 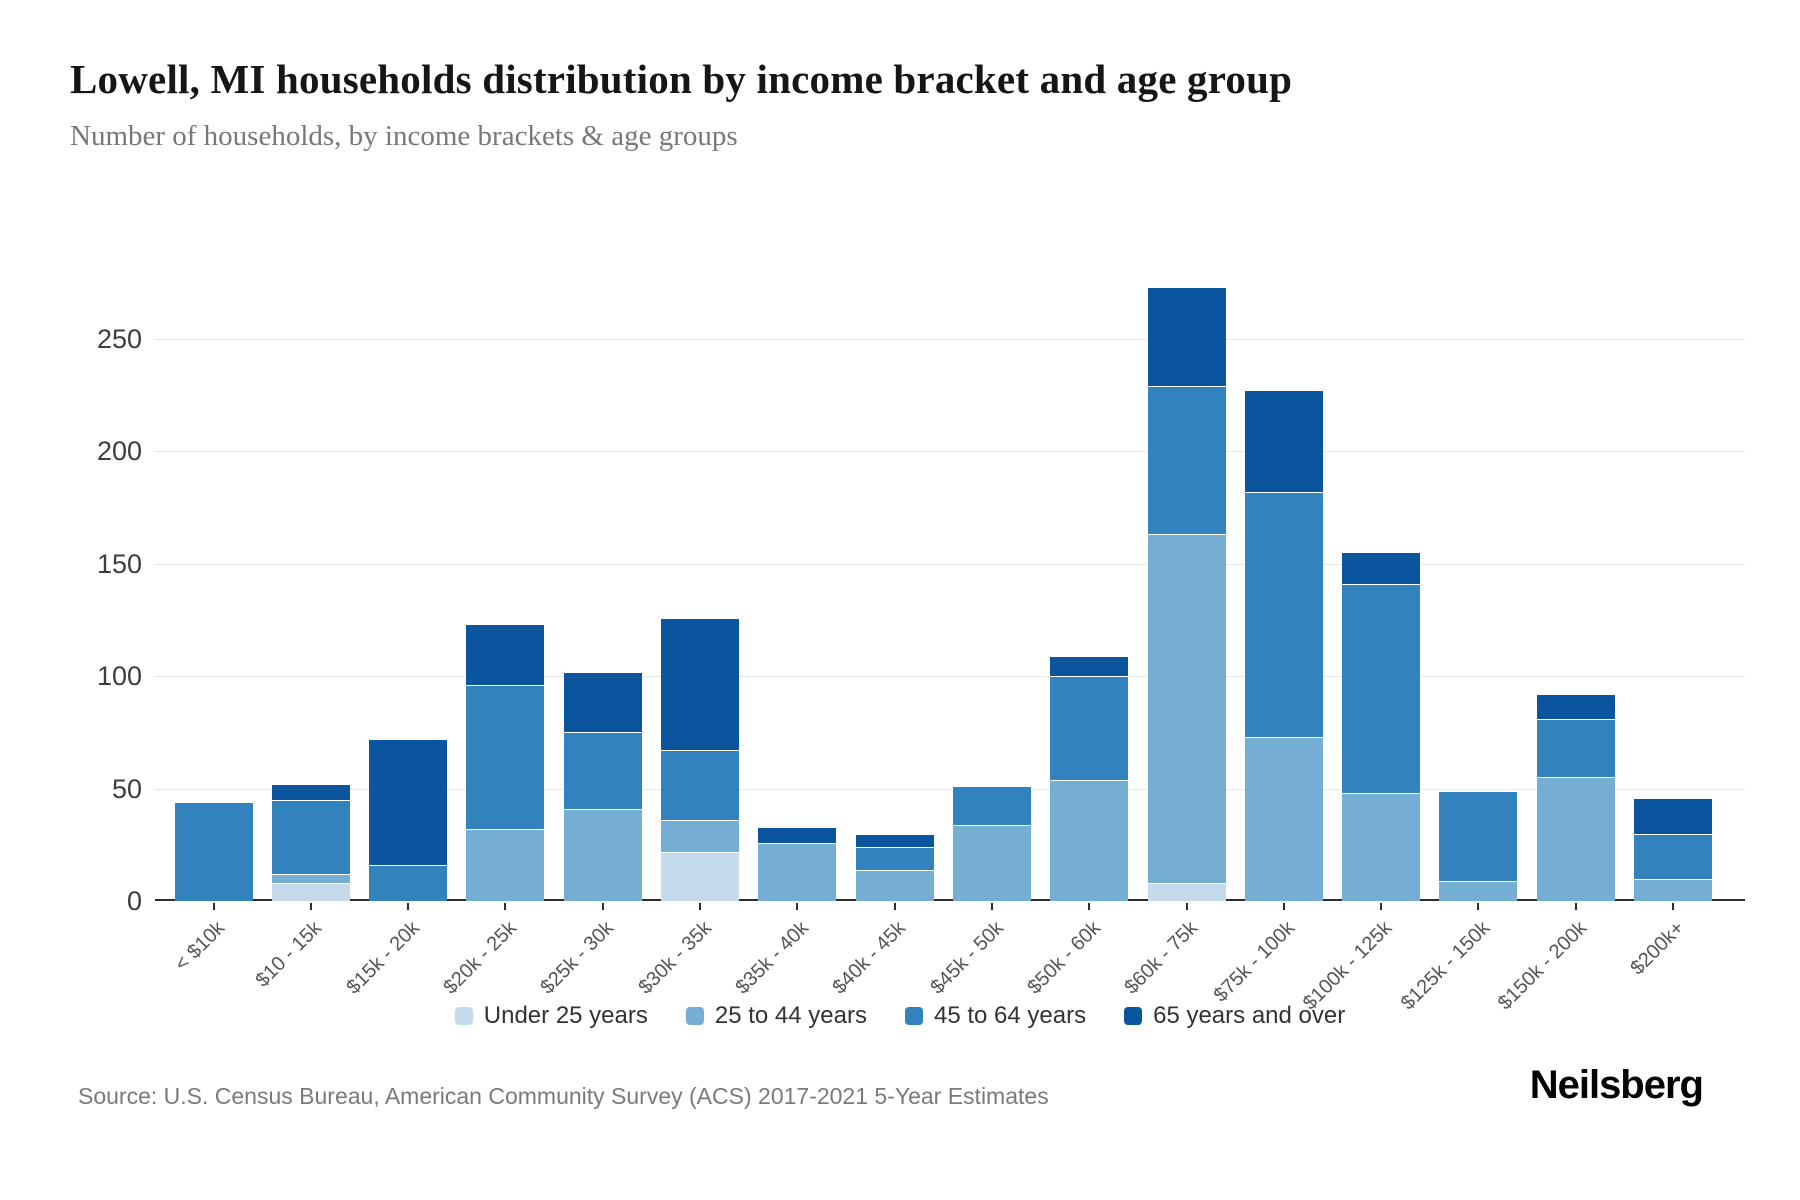 What do you see at coordinates (1348, 966) in the screenshot?
I see `x-axis-label: $100k - 125k` at bounding box center [1348, 966].